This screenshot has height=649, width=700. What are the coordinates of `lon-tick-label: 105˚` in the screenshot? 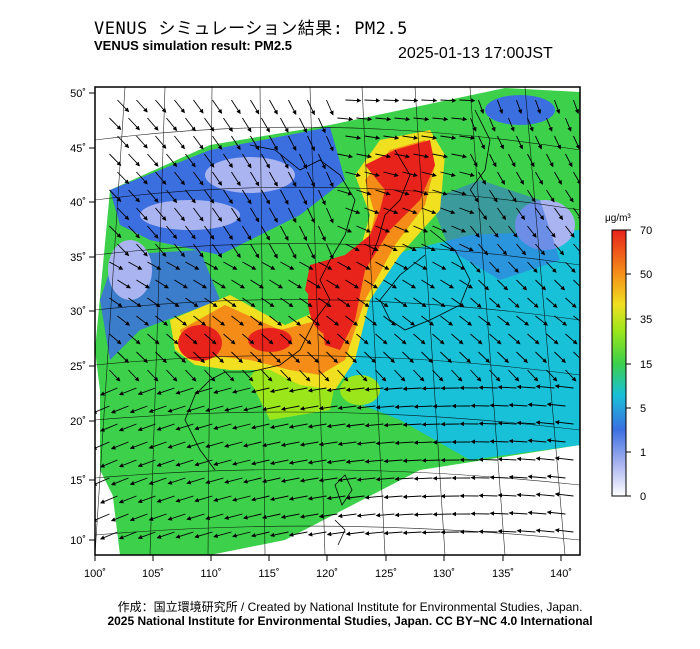 It's located at (153, 574).